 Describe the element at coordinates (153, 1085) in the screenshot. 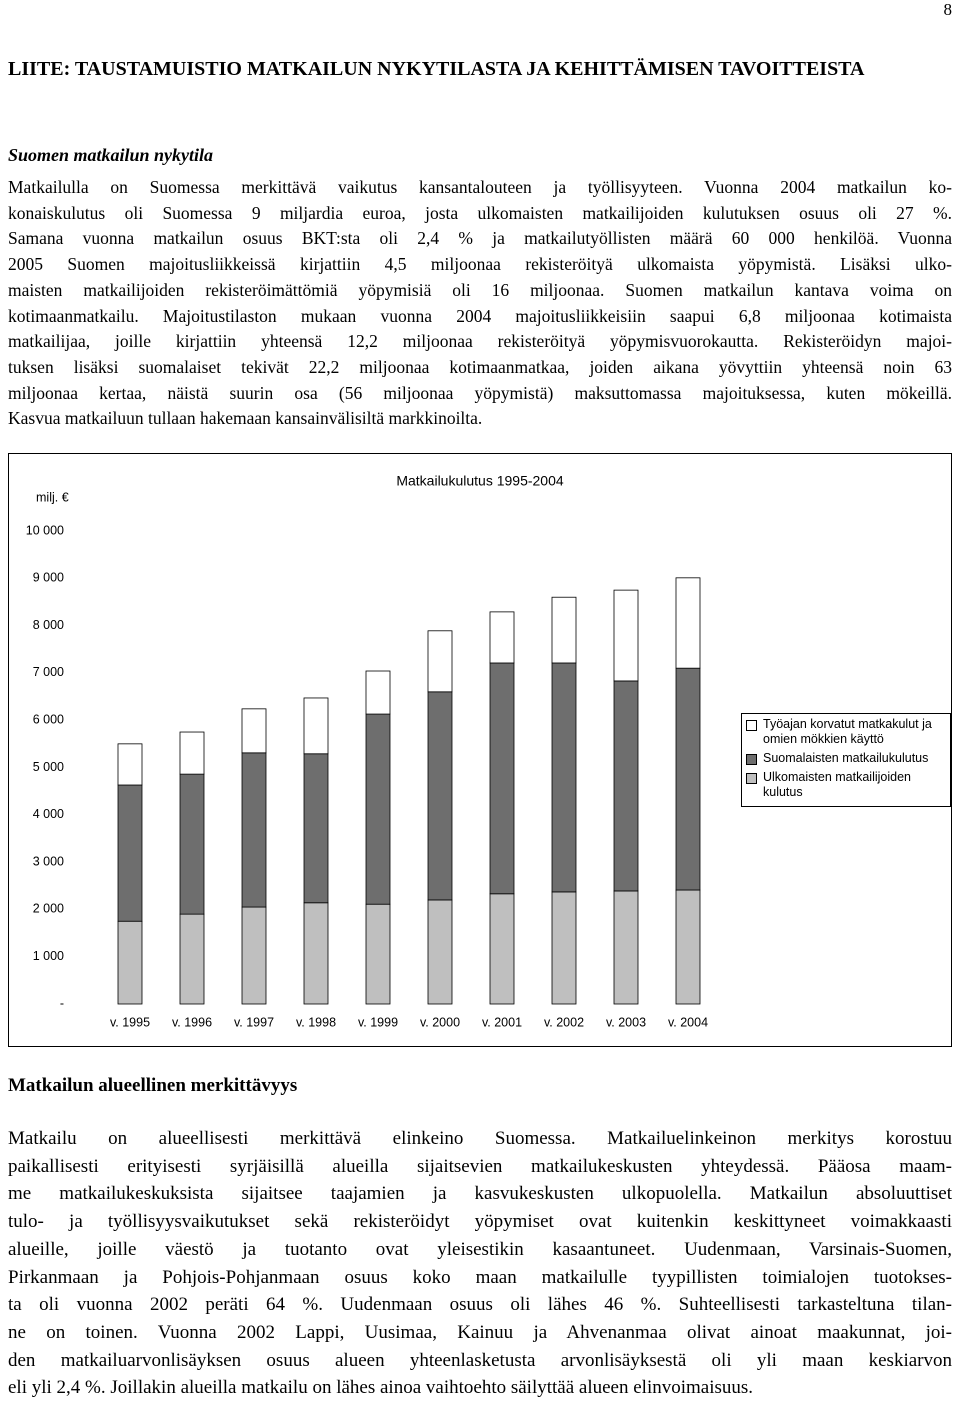

I see `section-heading: Matkailun alueellinen merkittävyys` at that location.